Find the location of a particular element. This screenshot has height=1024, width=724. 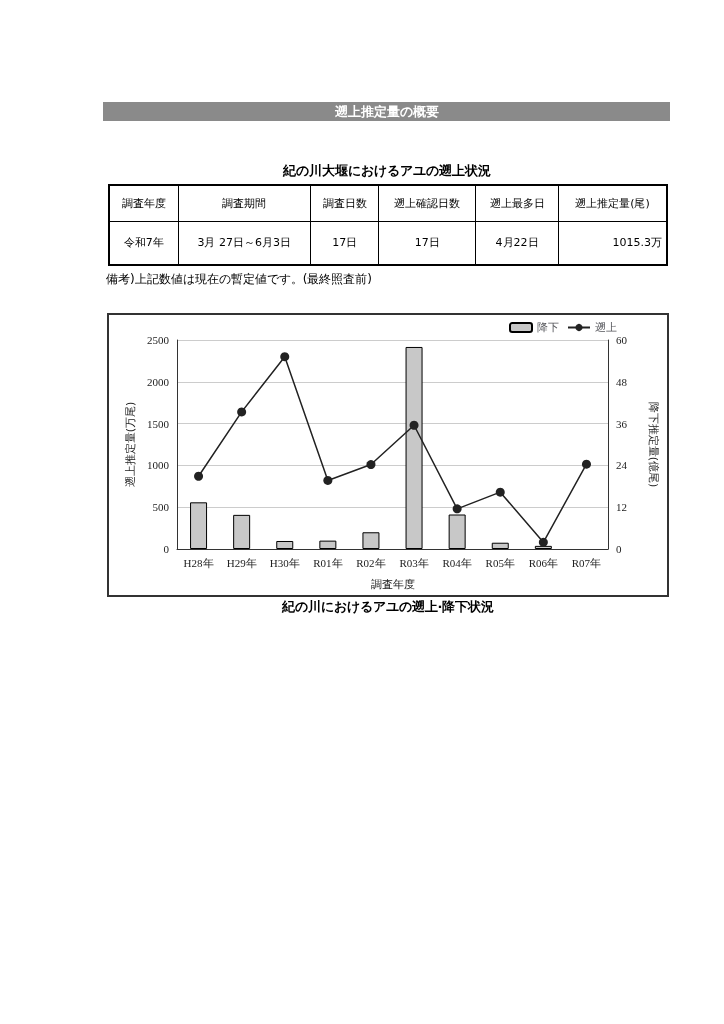

text: 令和7年 is located at coordinates (144, 243).